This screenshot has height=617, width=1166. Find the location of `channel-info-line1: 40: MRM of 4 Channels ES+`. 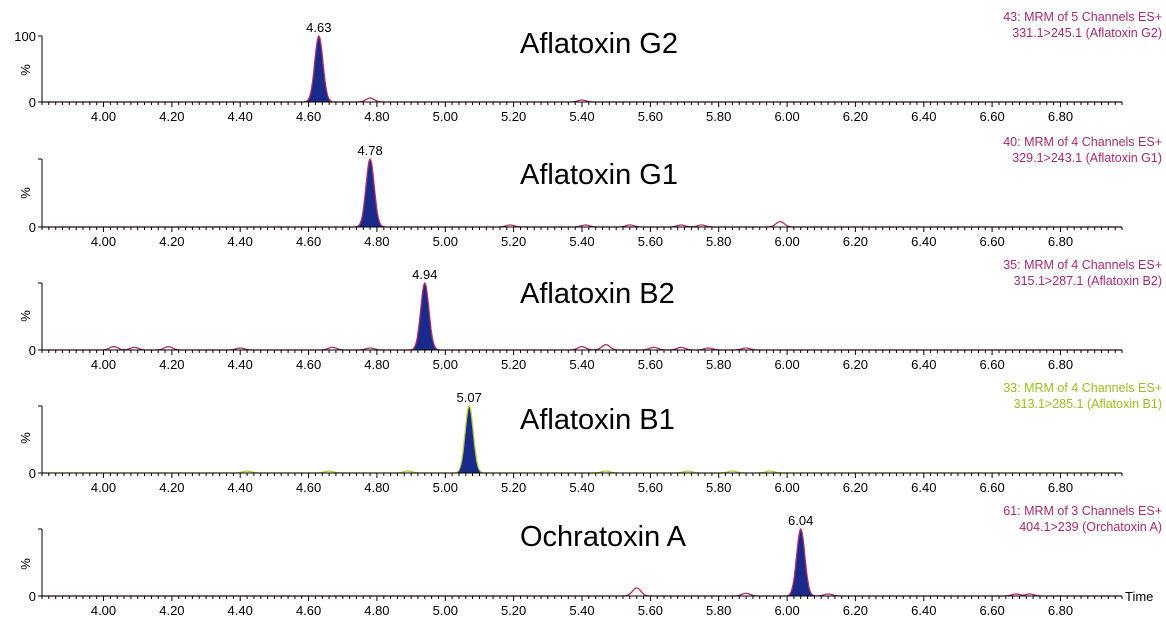

channel-info-line1: 40: MRM of 4 Channels ES+ is located at coordinates (1082, 142).